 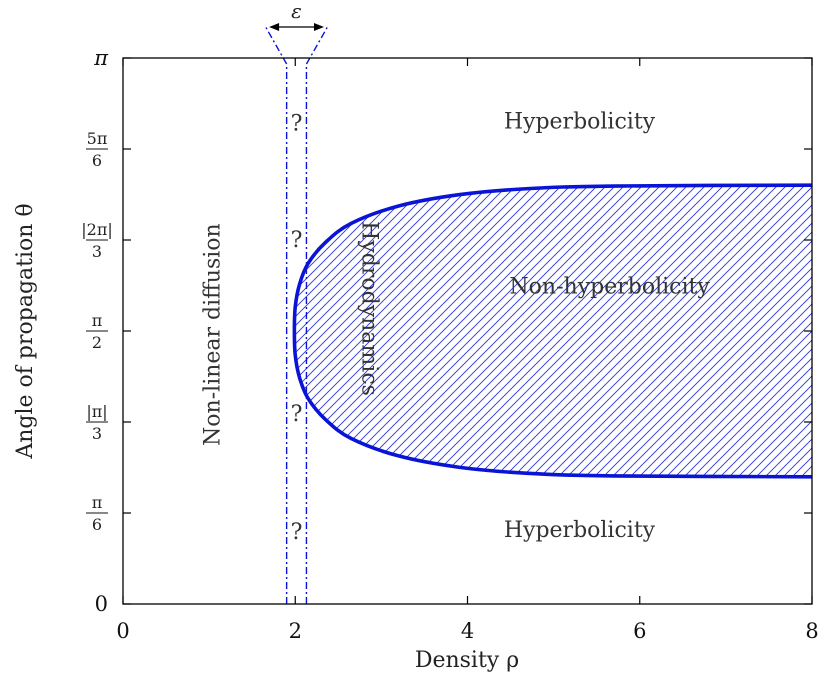 What do you see at coordinates (368, 308) in the screenshot?
I see `annotation-hydrodynamics-4: Hydrodynamics` at bounding box center [368, 308].